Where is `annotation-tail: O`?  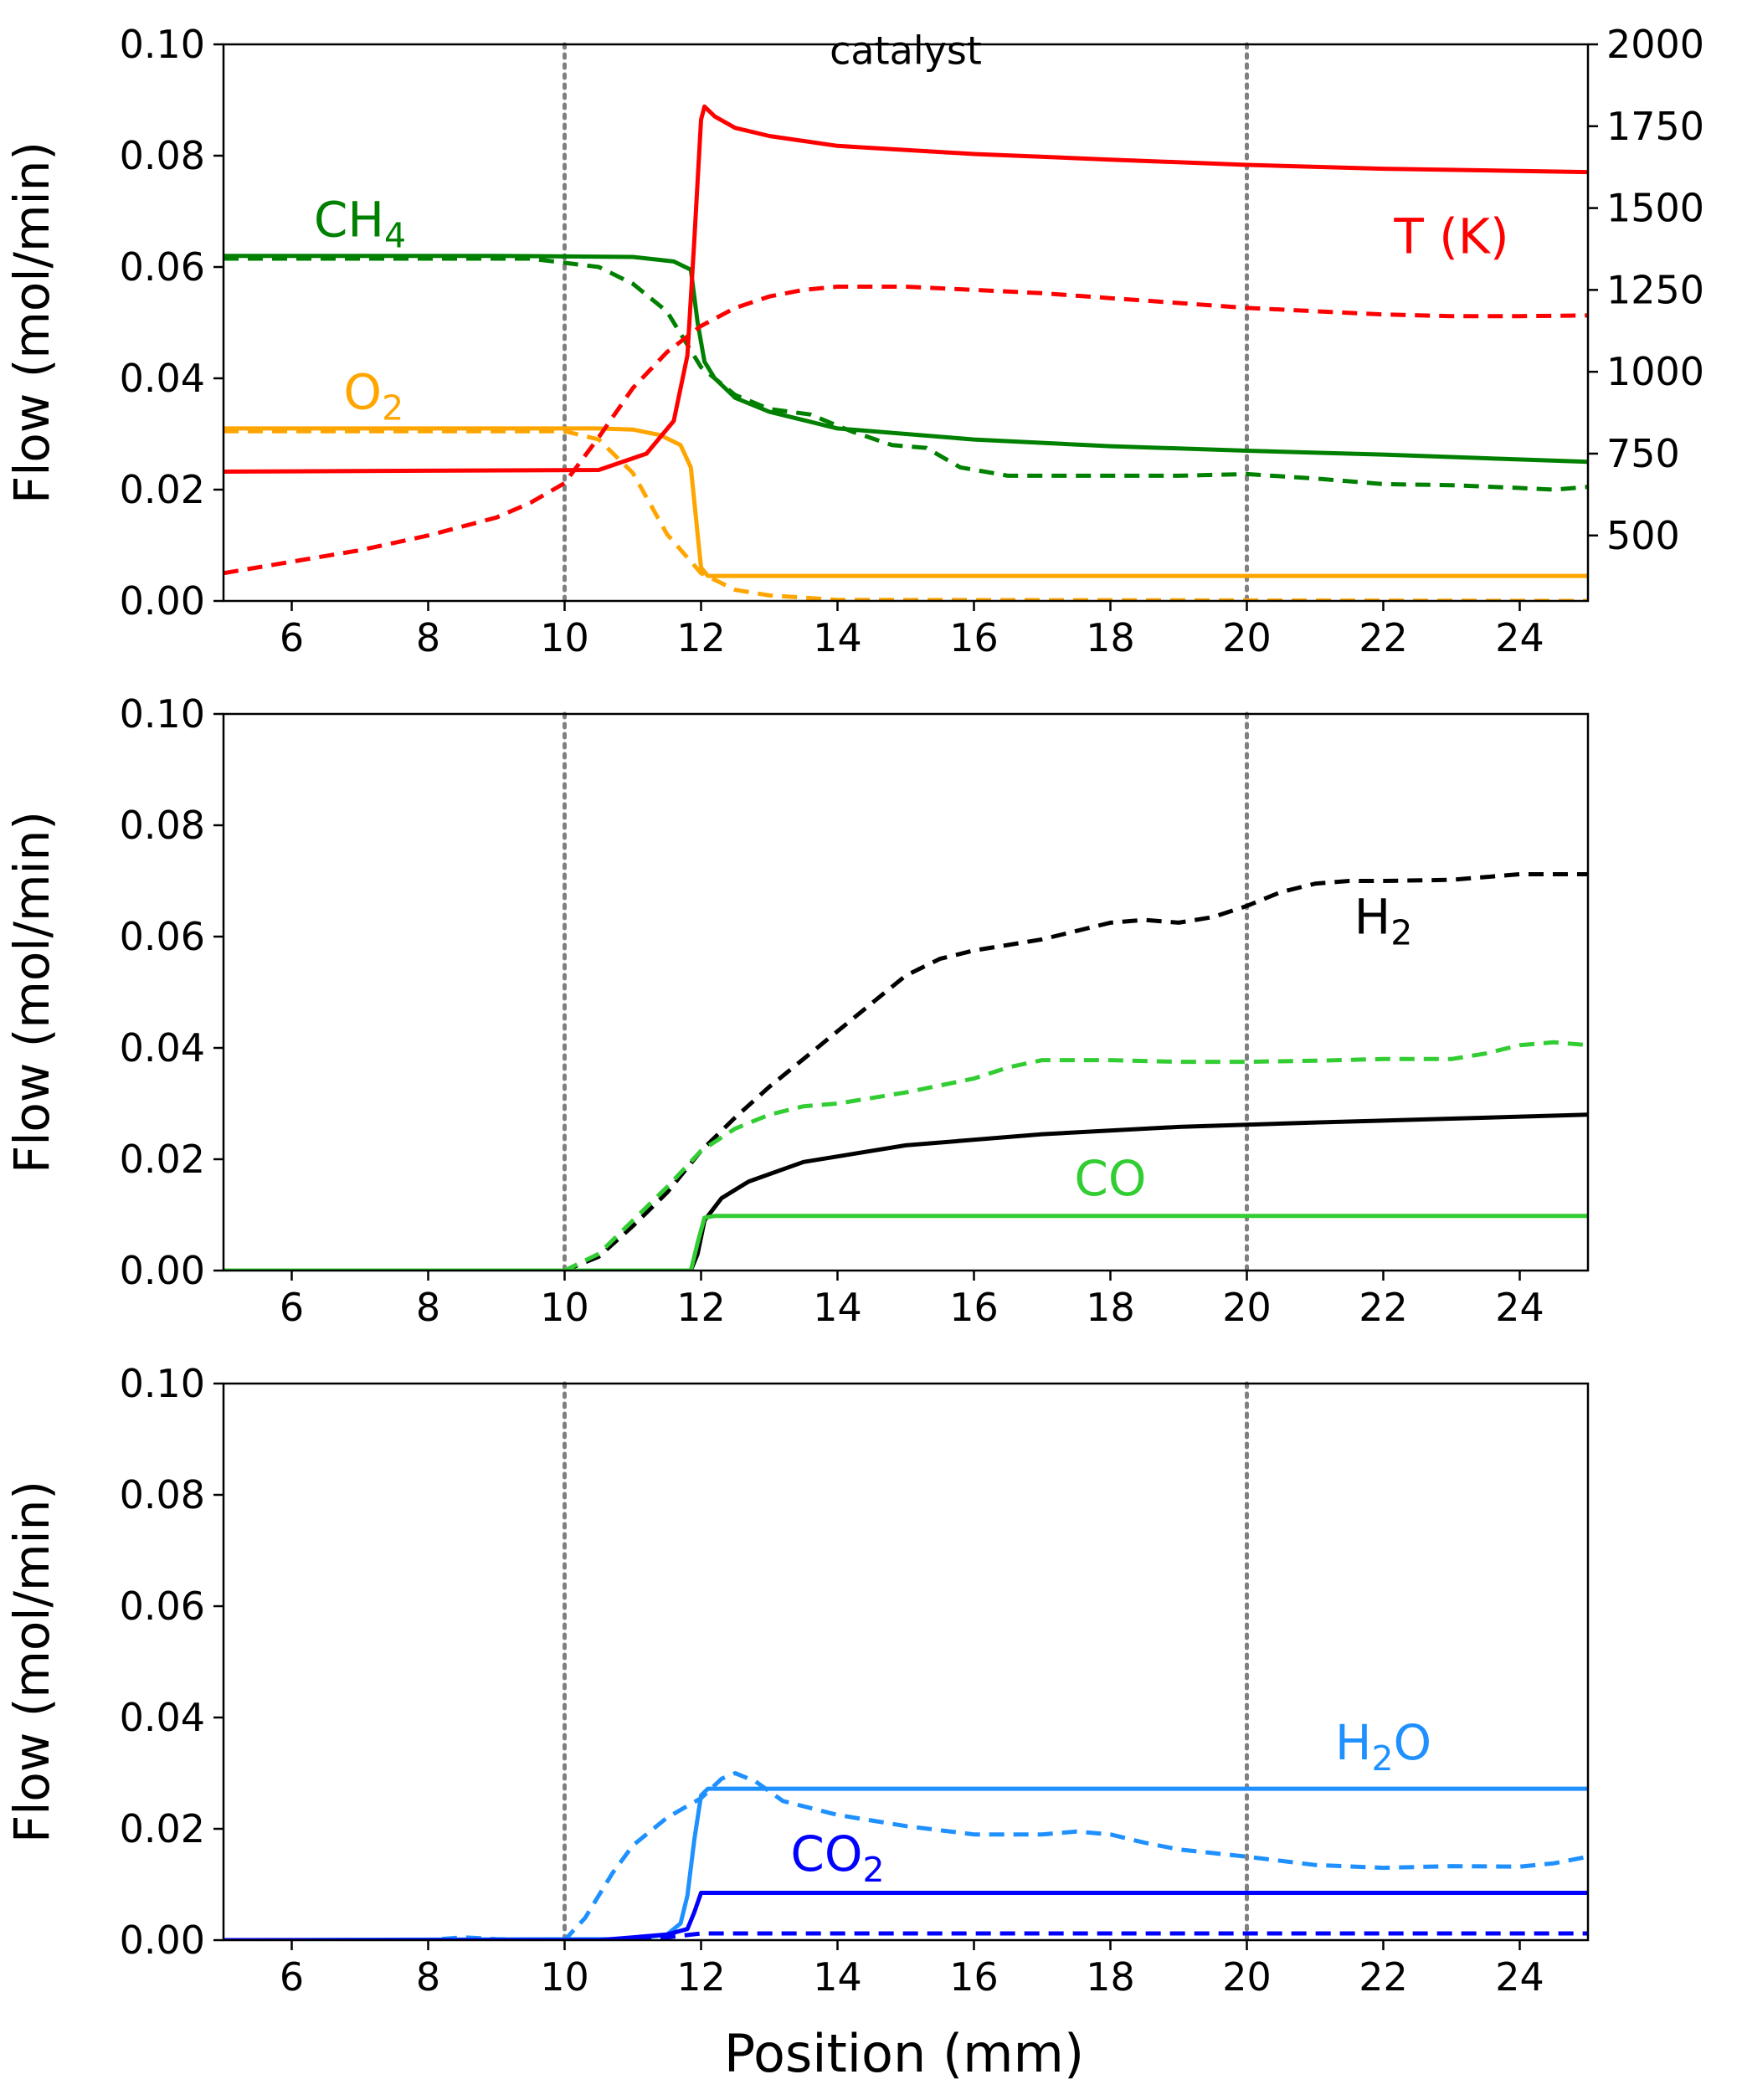
annotation-tail: O is located at coordinates (1413, 1742).